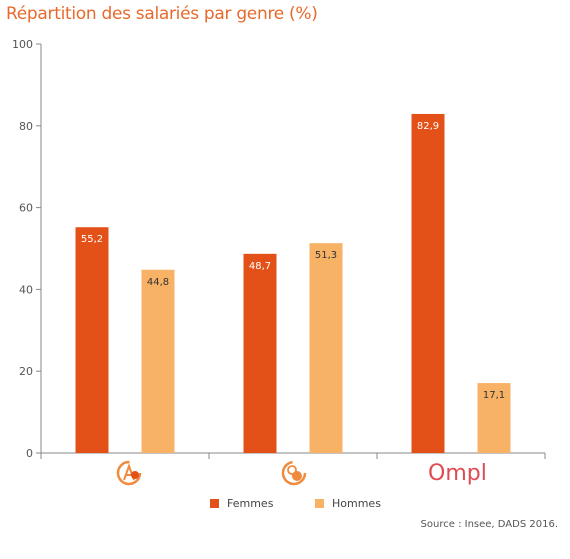 This screenshot has width=570, height=559. I want to click on y-tick-label: 0, so click(29, 453).